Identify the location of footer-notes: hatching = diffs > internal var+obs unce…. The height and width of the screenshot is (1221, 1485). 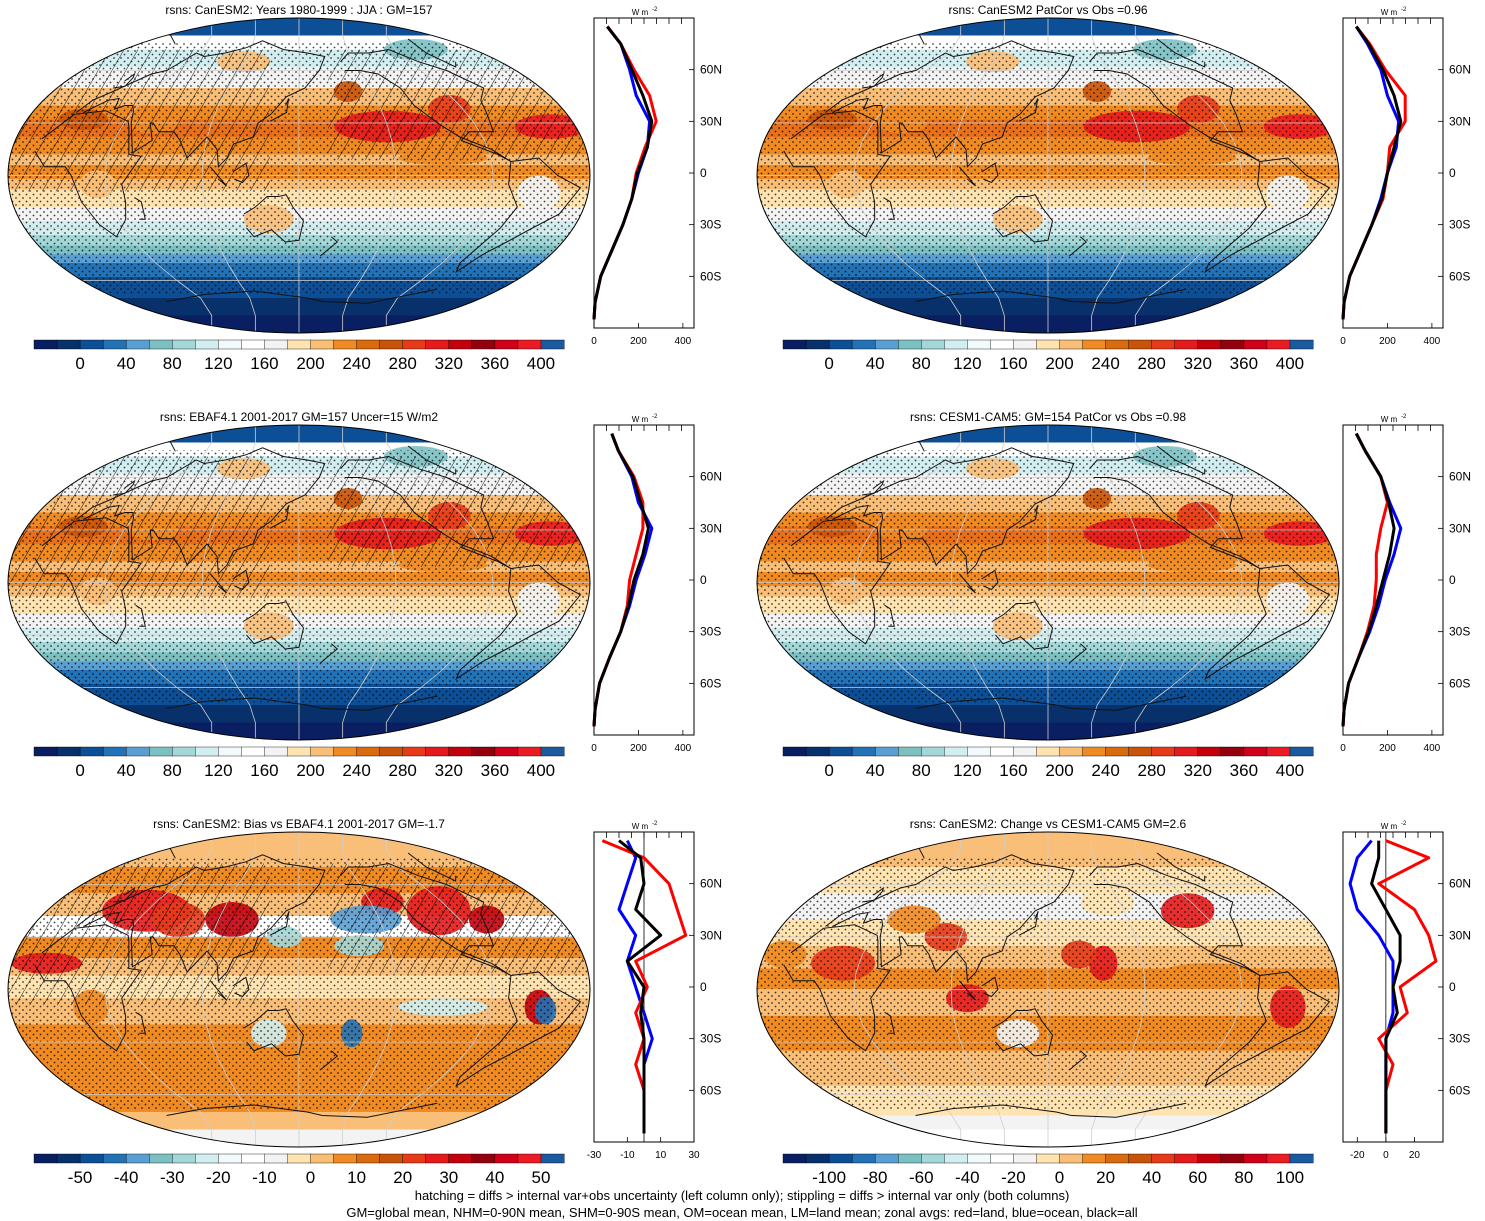
(741, 1204).